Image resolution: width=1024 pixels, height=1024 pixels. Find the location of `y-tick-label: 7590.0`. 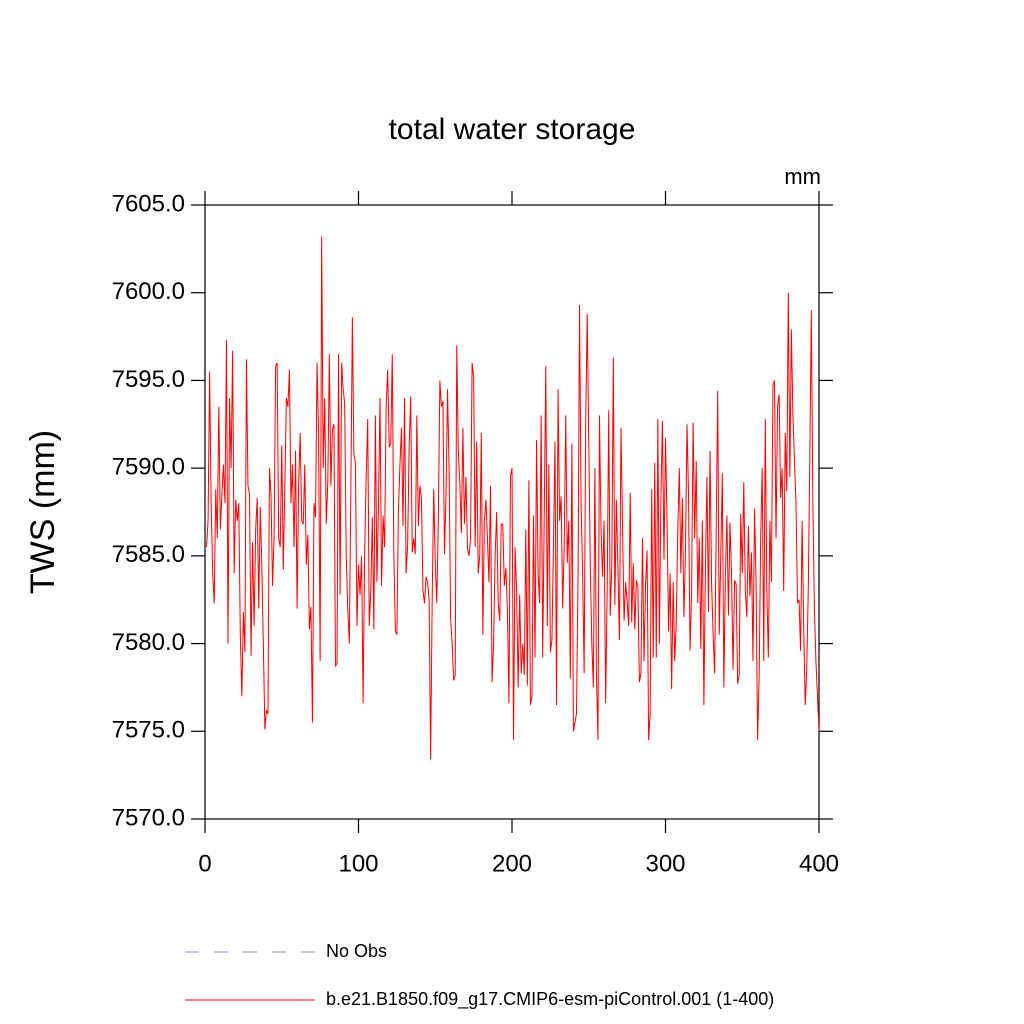

y-tick-label: 7590.0 is located at coordinates (148, 466).